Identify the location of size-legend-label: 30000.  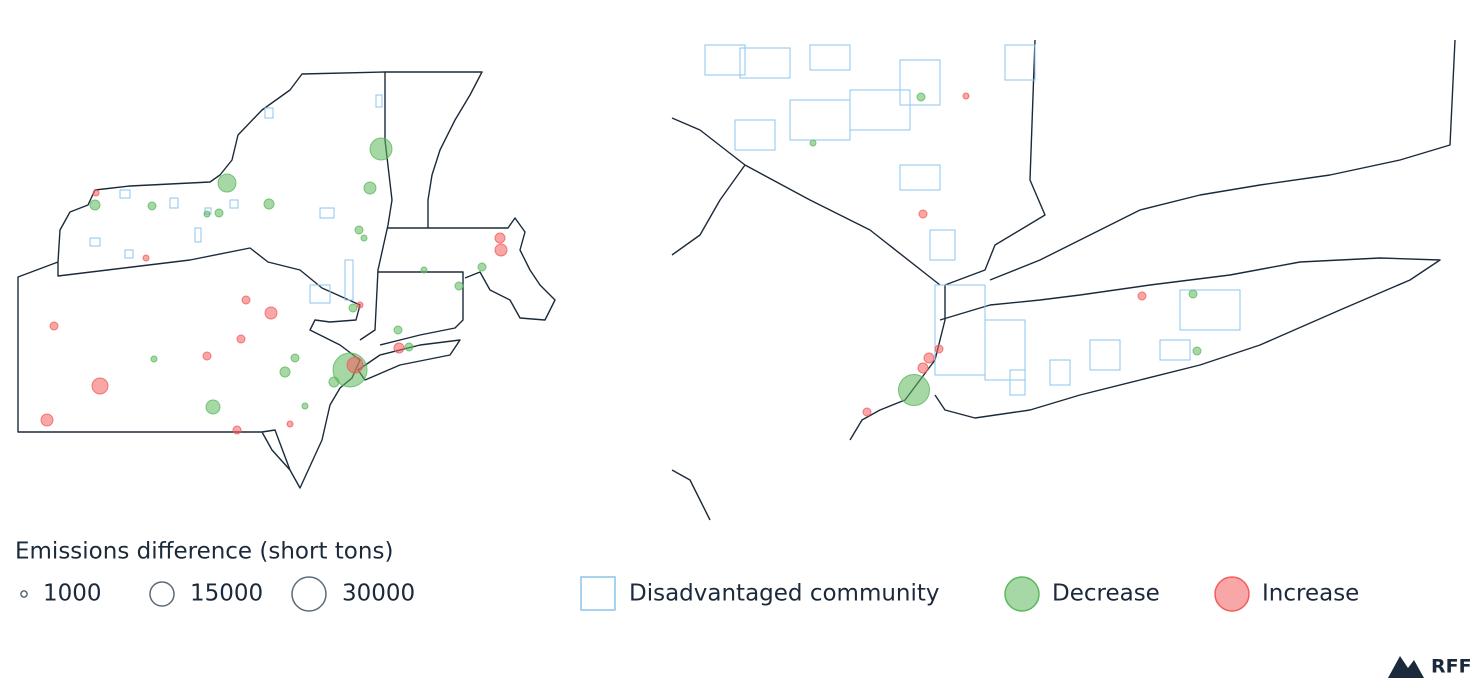
(378, 594).